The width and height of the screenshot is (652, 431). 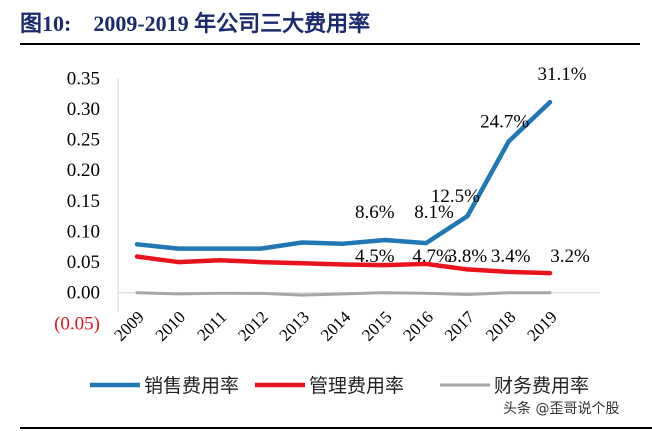 I want to click on y-tick-label: 0.10, so click(x=83, y=231).